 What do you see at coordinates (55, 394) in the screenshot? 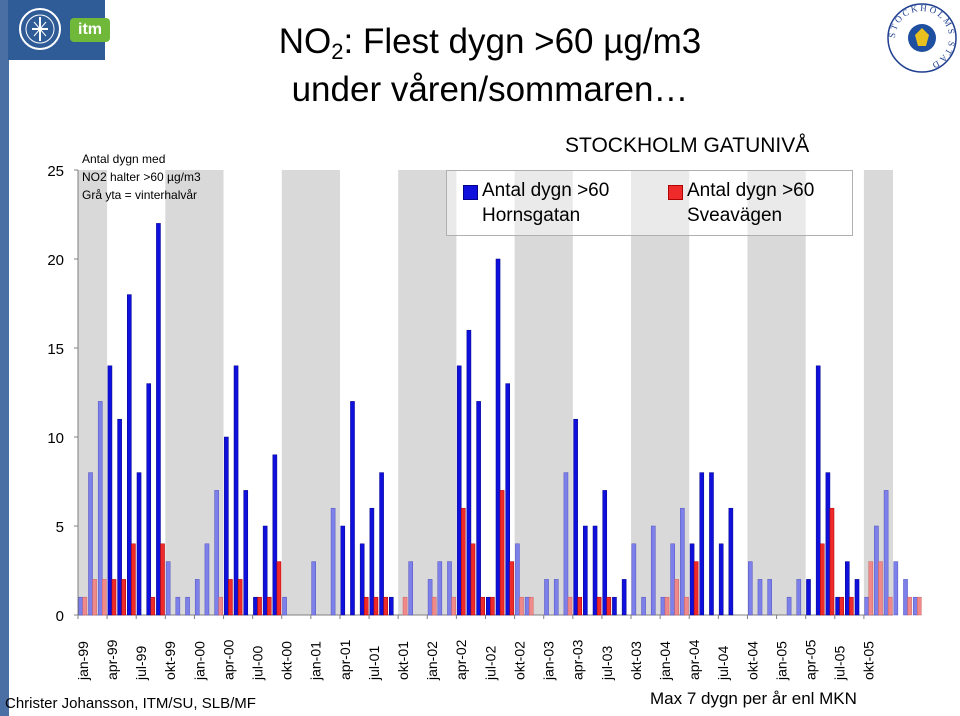
I see `y-tick-labels: 0 5 10 15 20 25` at bounding box center [55, 394].